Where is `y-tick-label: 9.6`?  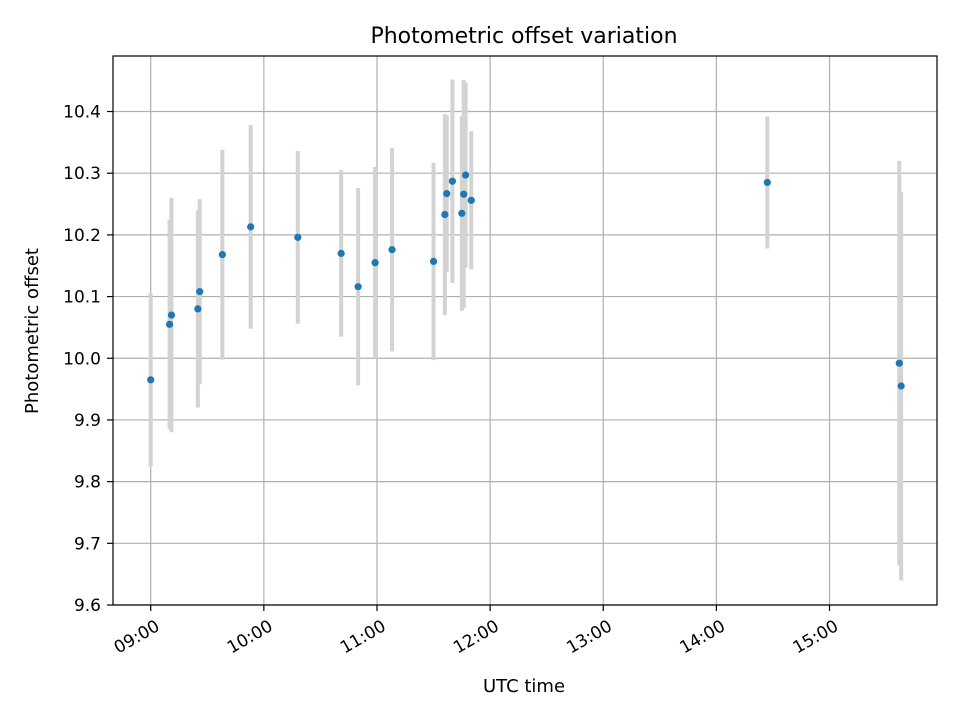
y-tick-label: 9.6 is located at coordinates (87, 606).